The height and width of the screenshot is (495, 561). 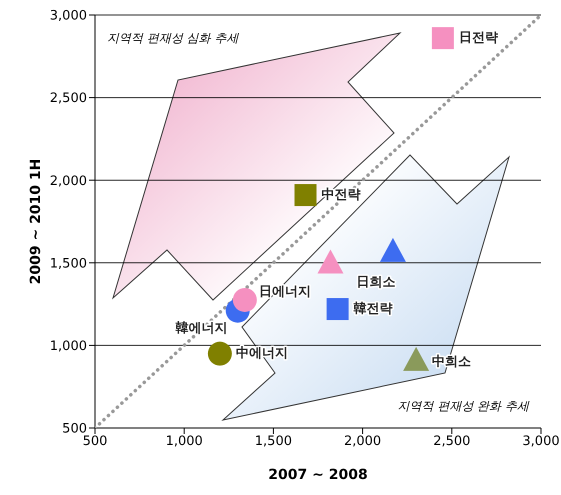 What do you see at coordinates (68, 181) in the screenshot?
I see `y-tick-label: 2,000` at bounding box center [68, 181].